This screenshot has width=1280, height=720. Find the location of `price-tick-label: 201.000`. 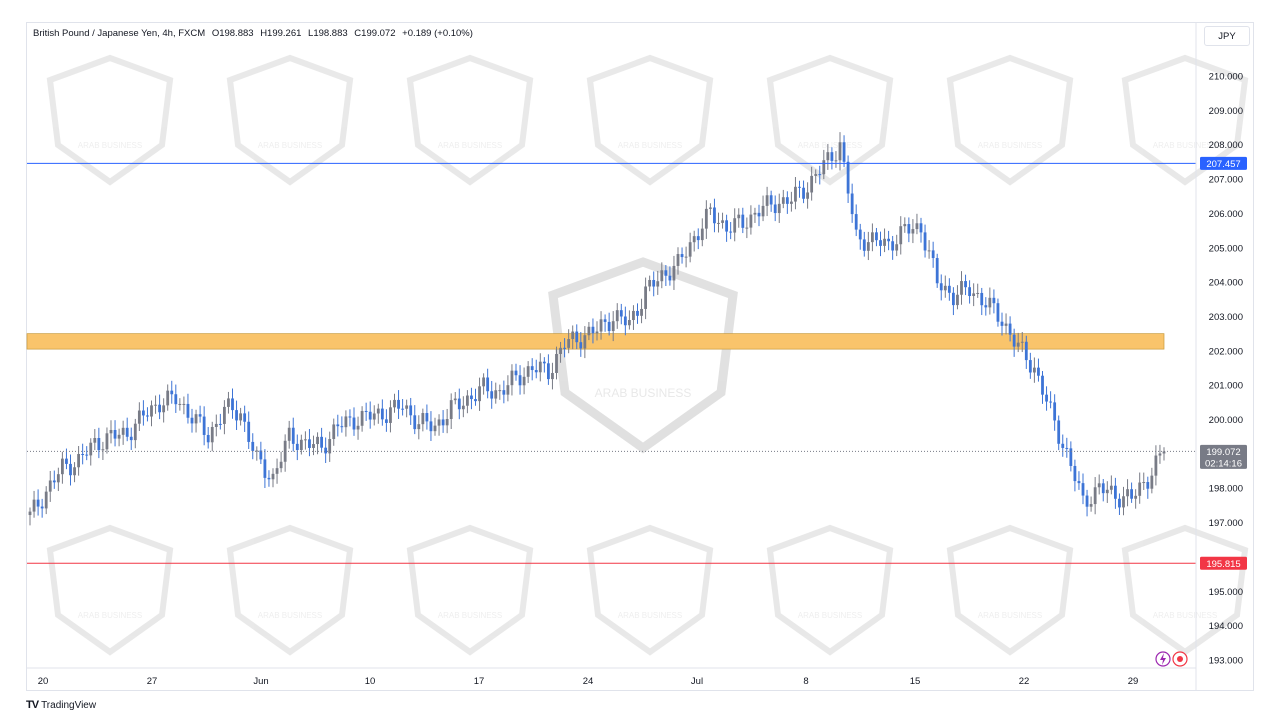

price-tick-label: 201.000 is located at coordinates (1226, 386).